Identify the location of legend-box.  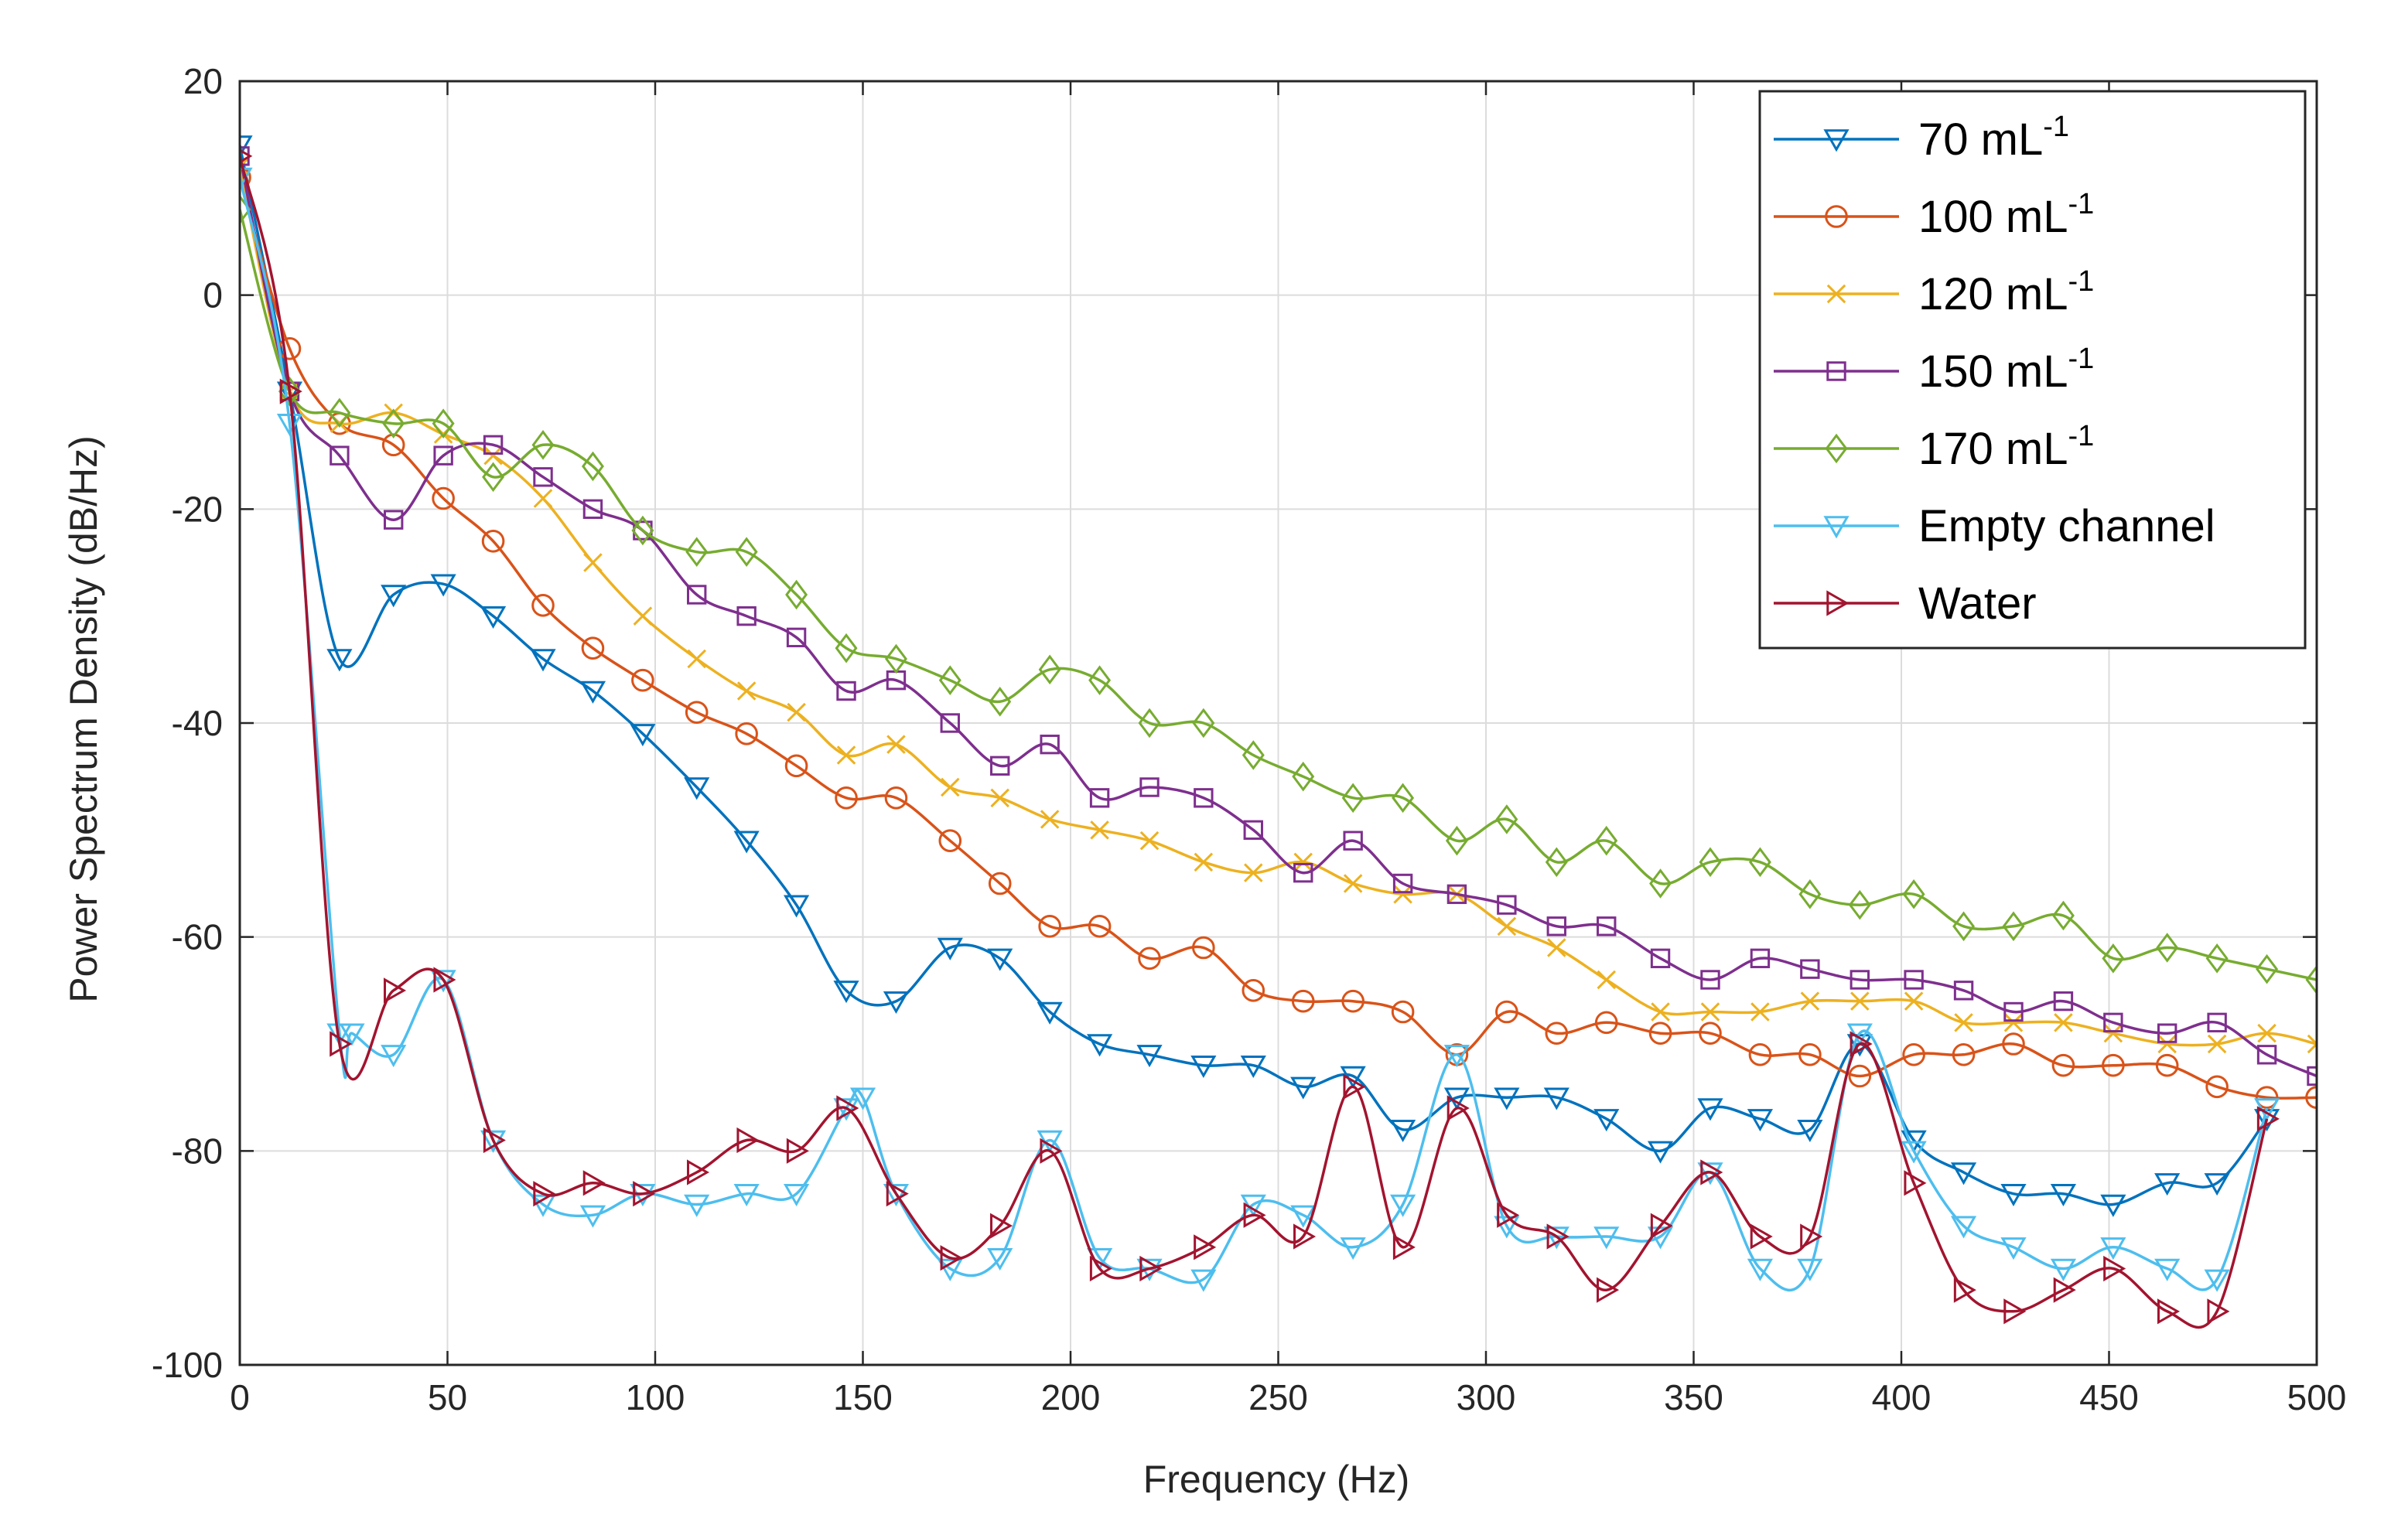
(2033, 370).